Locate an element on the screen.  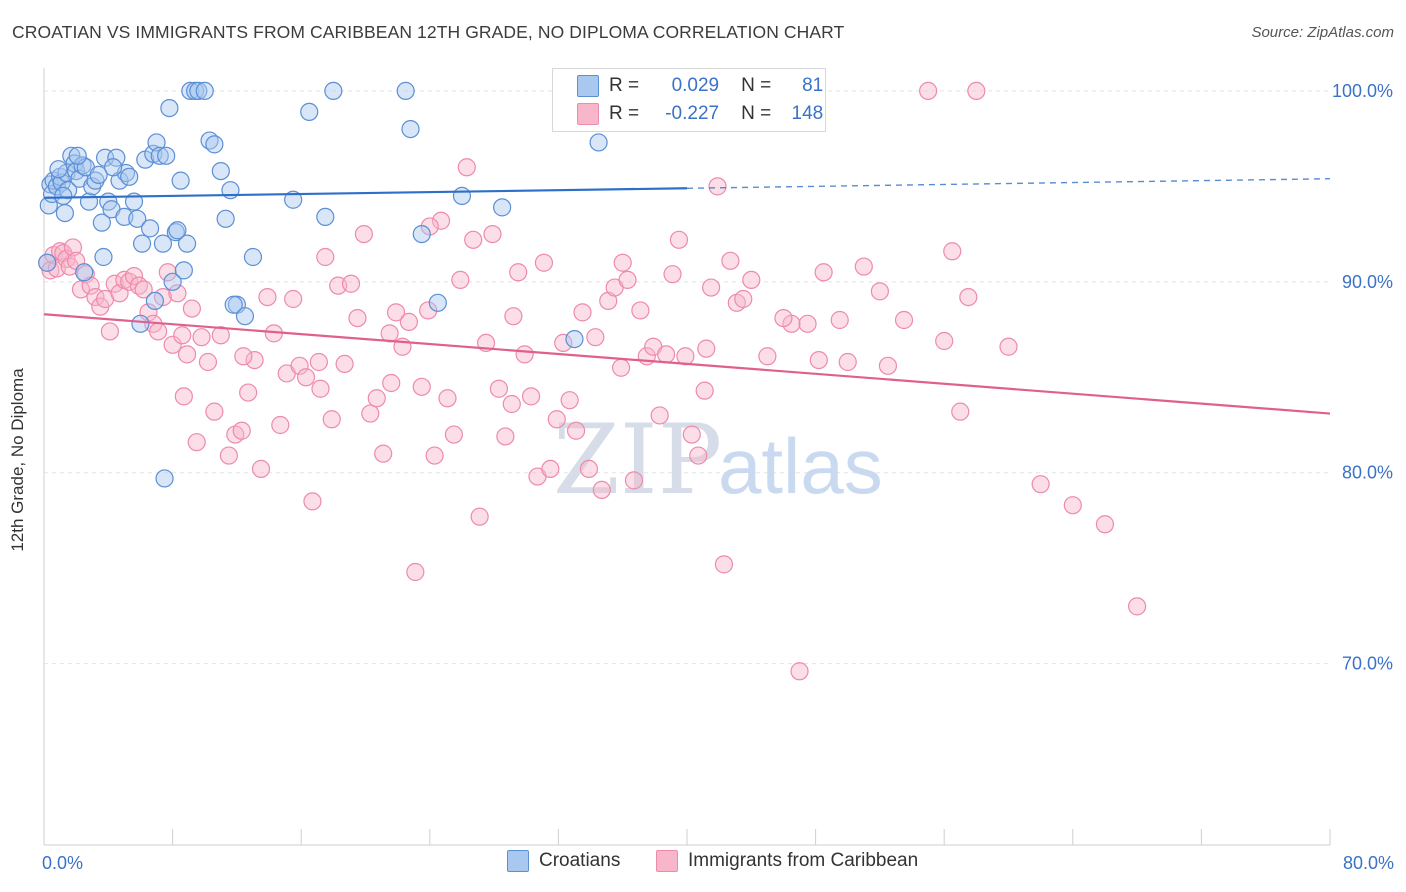
watermark-zip: ZIP is located at coordinates (637, 460).